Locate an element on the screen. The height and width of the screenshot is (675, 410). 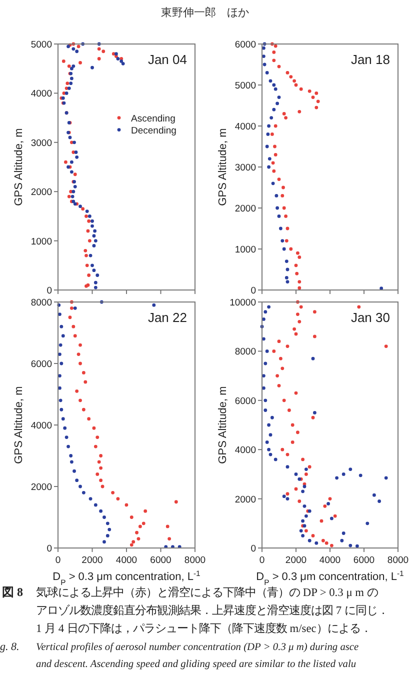
text: 東野伸一郎 ほか is located at coordinates (205, 12).